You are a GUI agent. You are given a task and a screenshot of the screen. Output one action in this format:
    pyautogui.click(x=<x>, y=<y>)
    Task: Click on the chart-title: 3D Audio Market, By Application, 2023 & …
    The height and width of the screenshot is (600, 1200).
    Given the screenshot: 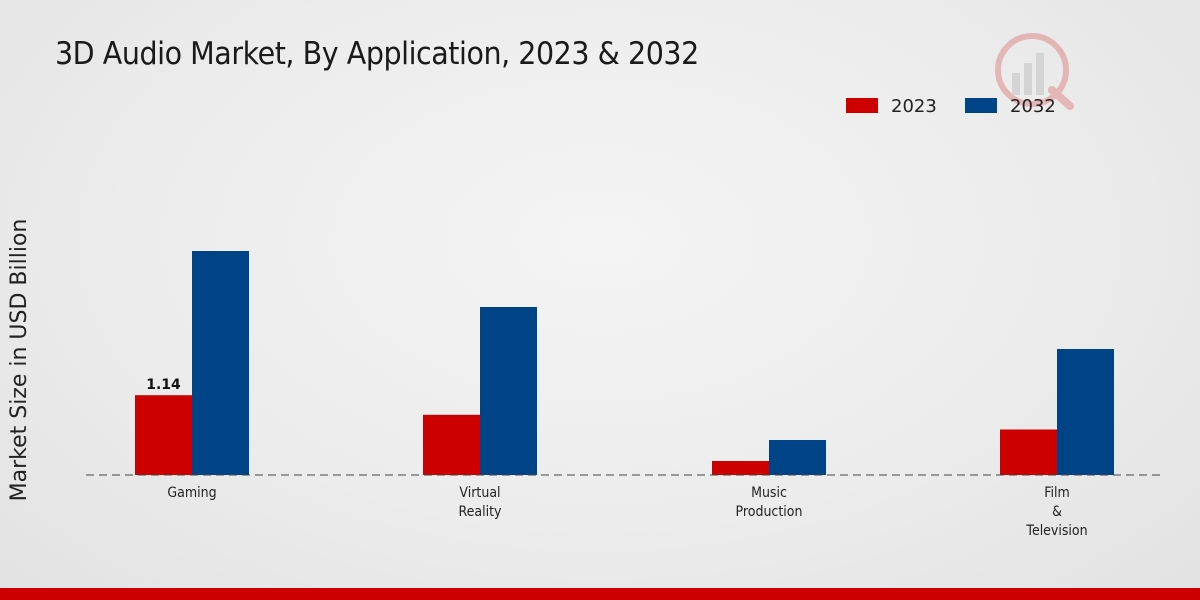 What is the action you would take?
    pyautogui.click(x=377, y=54)
    